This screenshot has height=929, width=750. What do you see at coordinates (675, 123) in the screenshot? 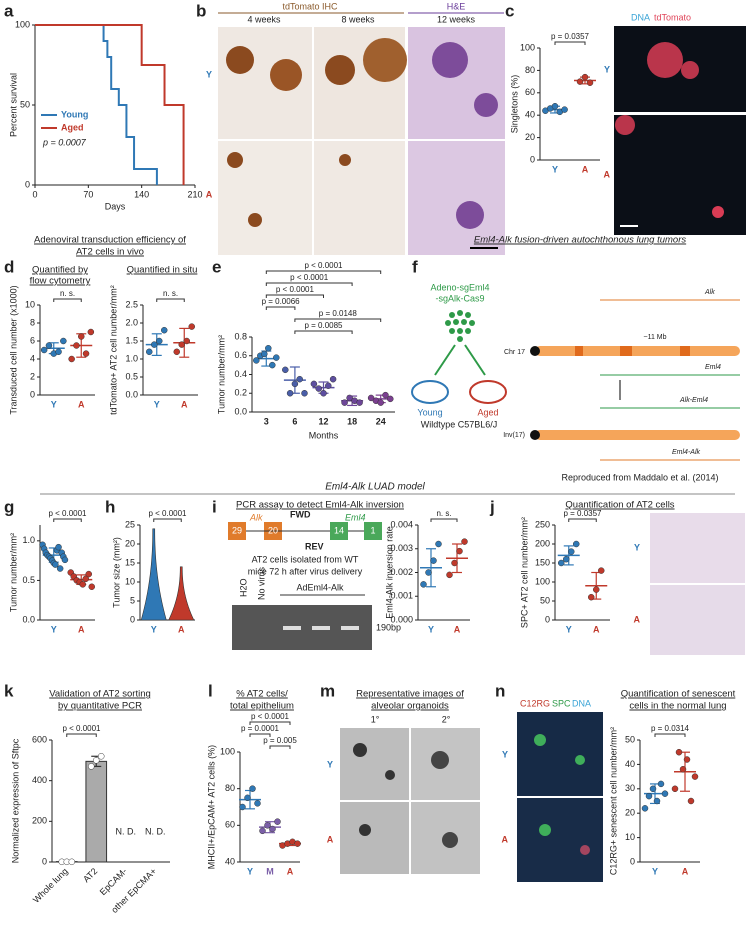
I see `panel-c: DNA tdTomato Y A` at bounding box center [675, 123].